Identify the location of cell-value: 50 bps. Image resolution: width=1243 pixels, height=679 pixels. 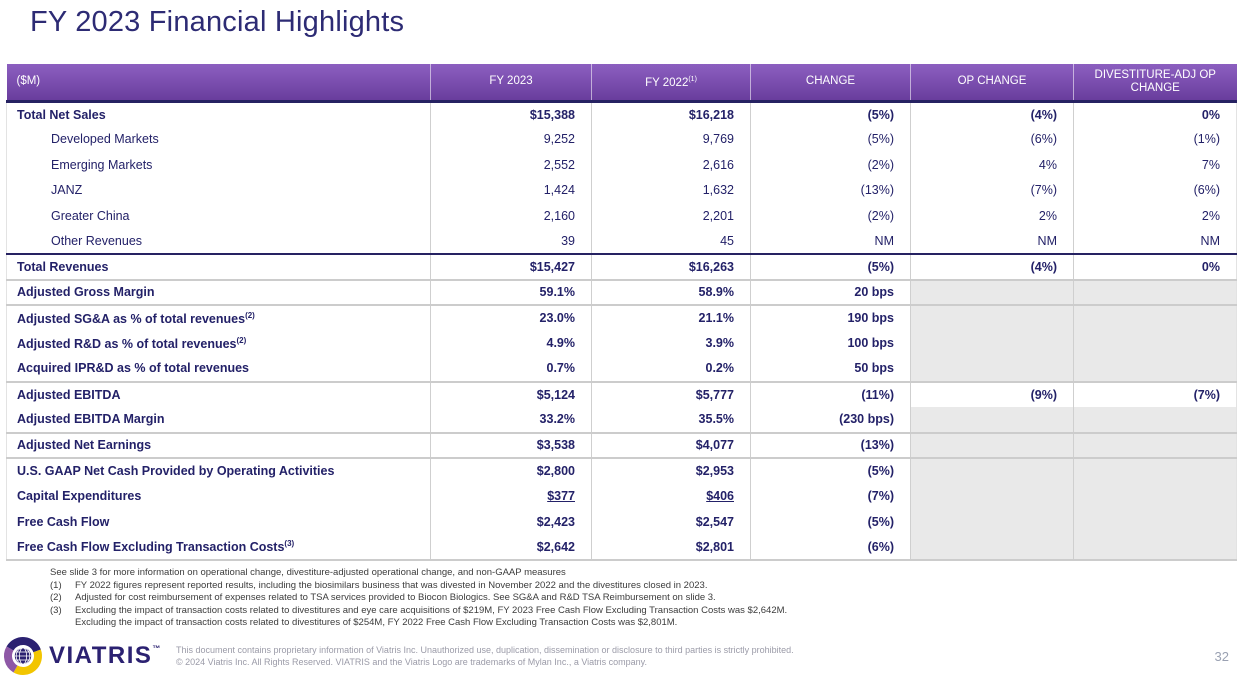
(874, 368).